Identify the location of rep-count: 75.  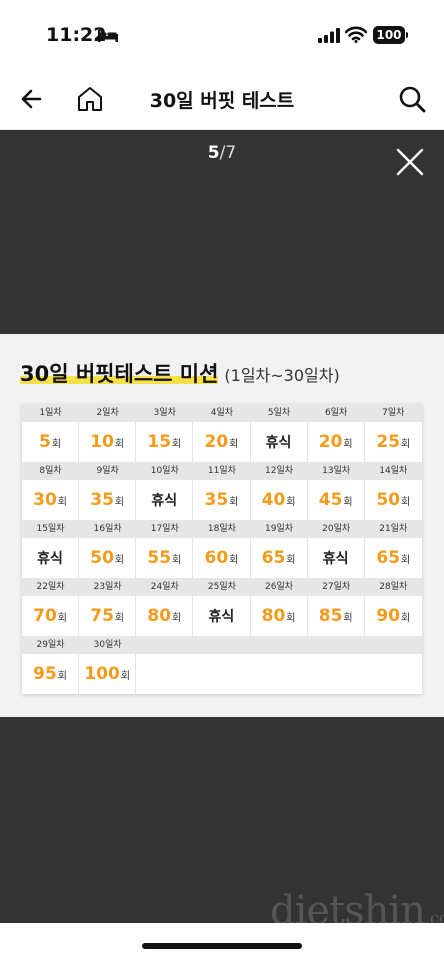
(102, 616).